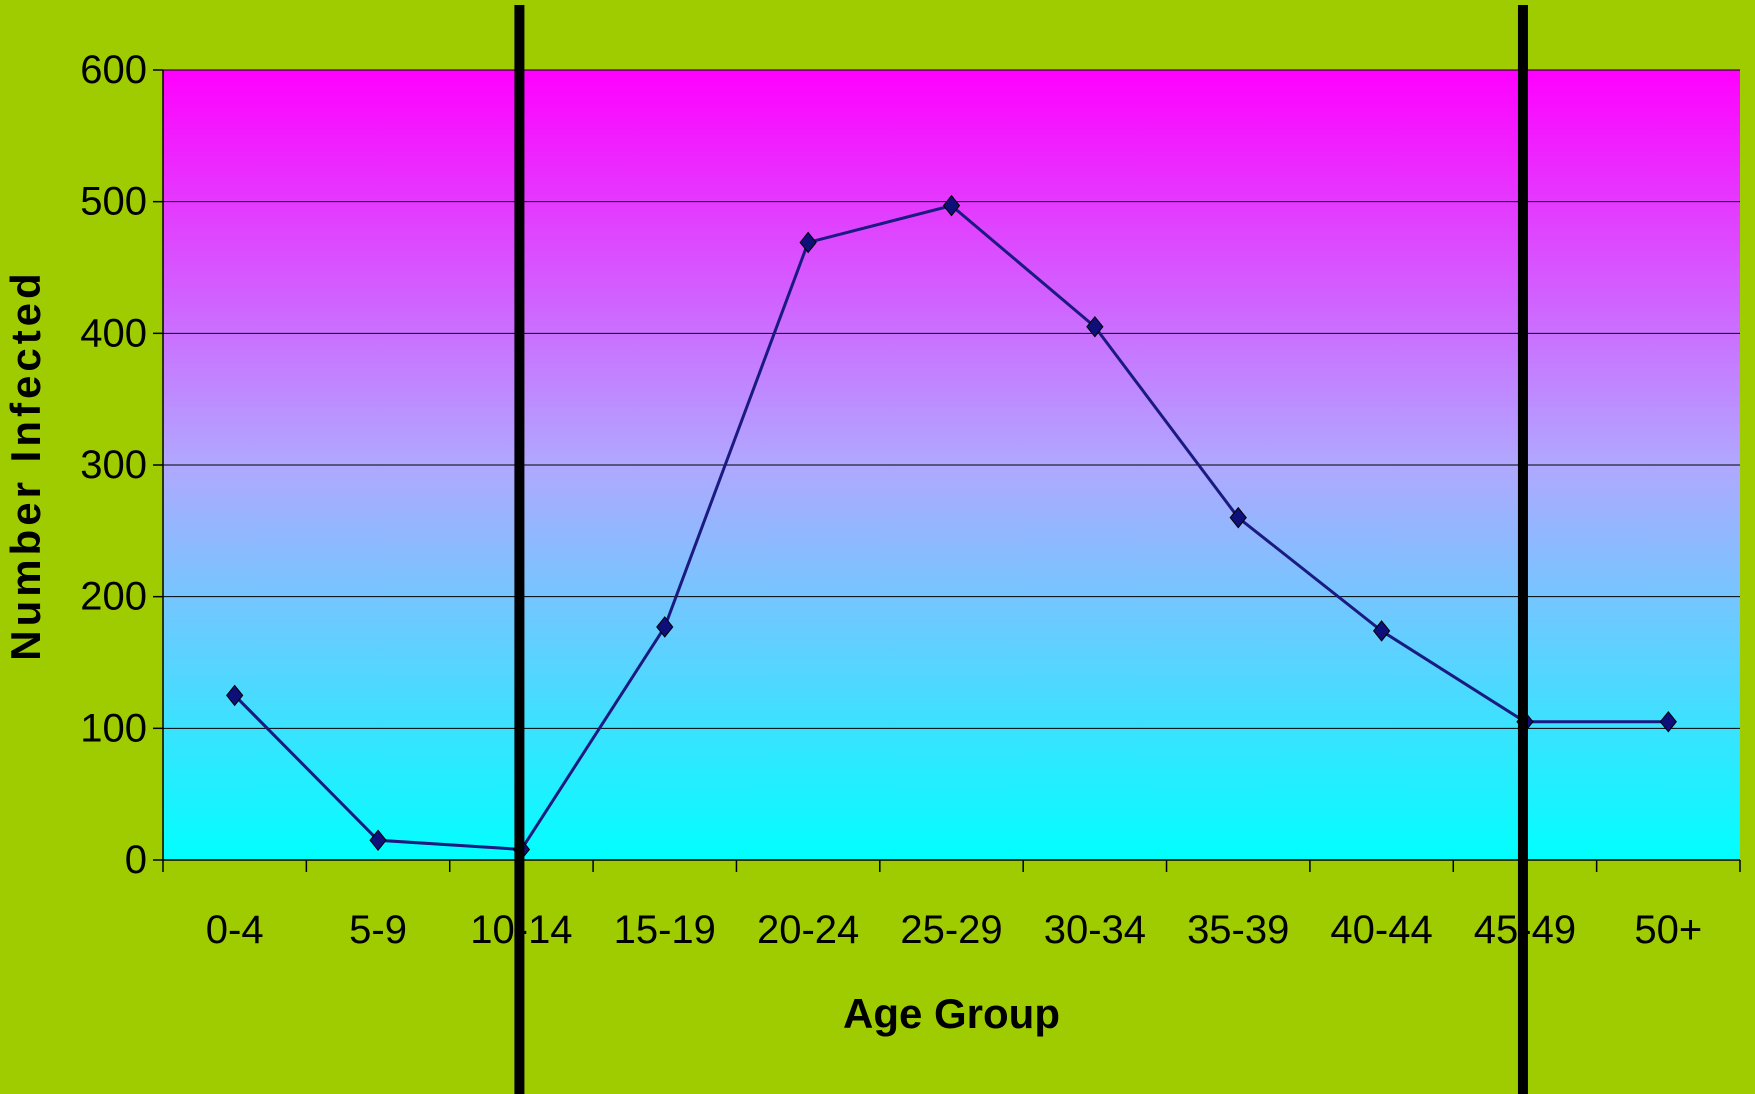 Image resolution: width=1755 pixels, height=1094 pixels. What do you see at coordinates (1095, 930) in the screenshot?
I see `x-tick-label: 30-34` at bounding box center [1095, 930].